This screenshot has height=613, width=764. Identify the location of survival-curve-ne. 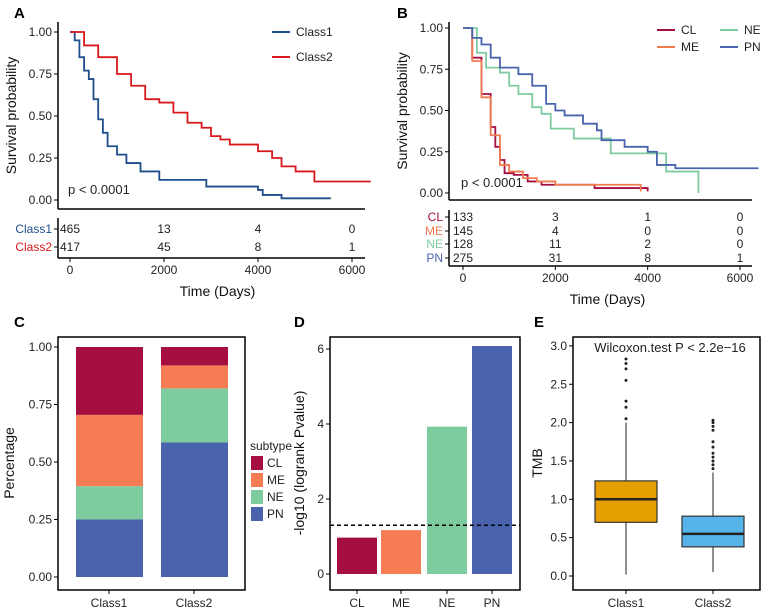
(581, 110).